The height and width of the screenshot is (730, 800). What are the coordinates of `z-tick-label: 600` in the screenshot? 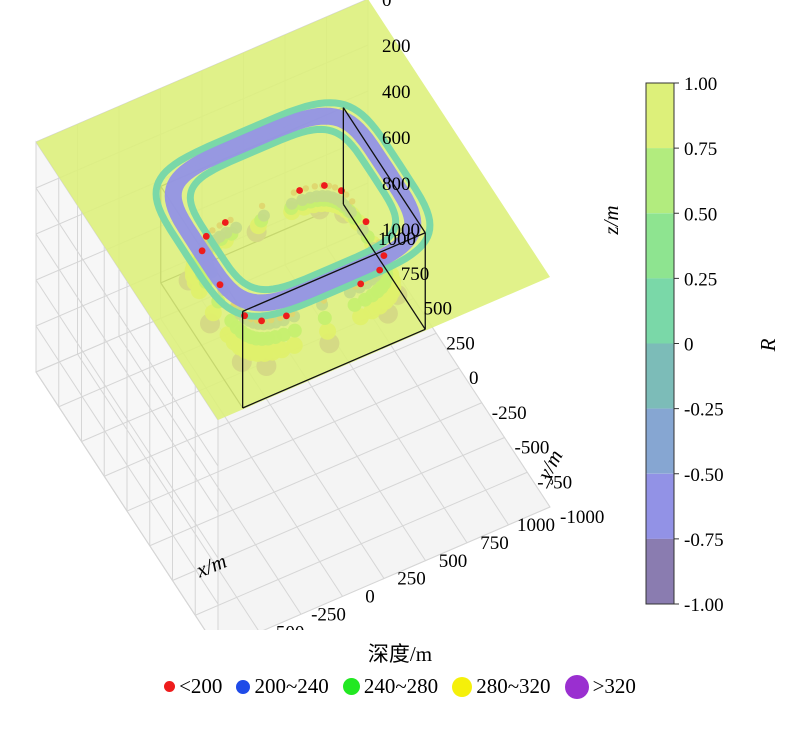 It's located at (396, 138).